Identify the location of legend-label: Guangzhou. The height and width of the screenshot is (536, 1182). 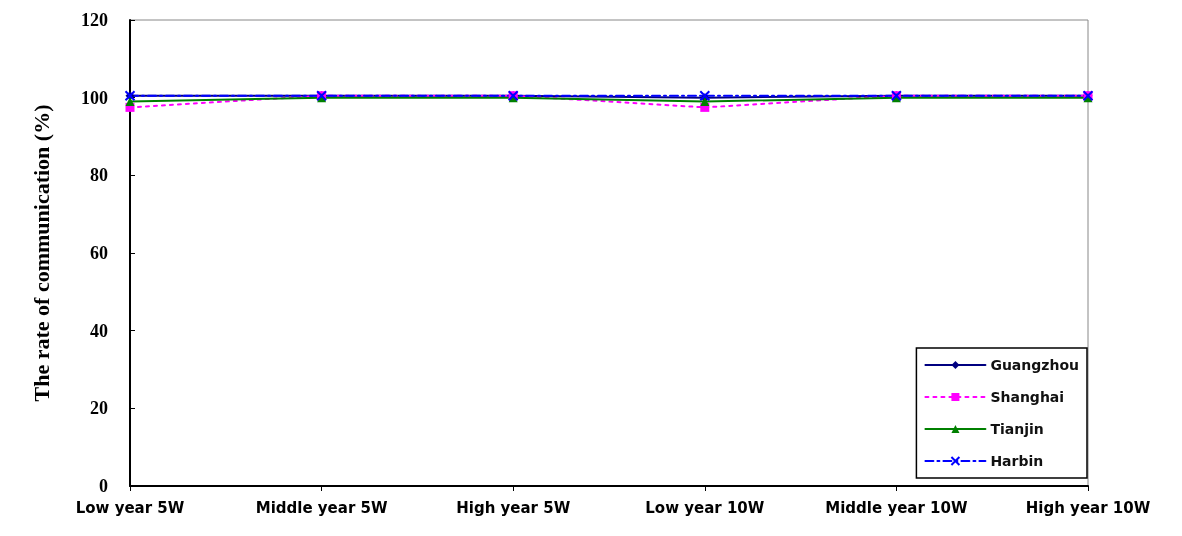
(1034, 365).